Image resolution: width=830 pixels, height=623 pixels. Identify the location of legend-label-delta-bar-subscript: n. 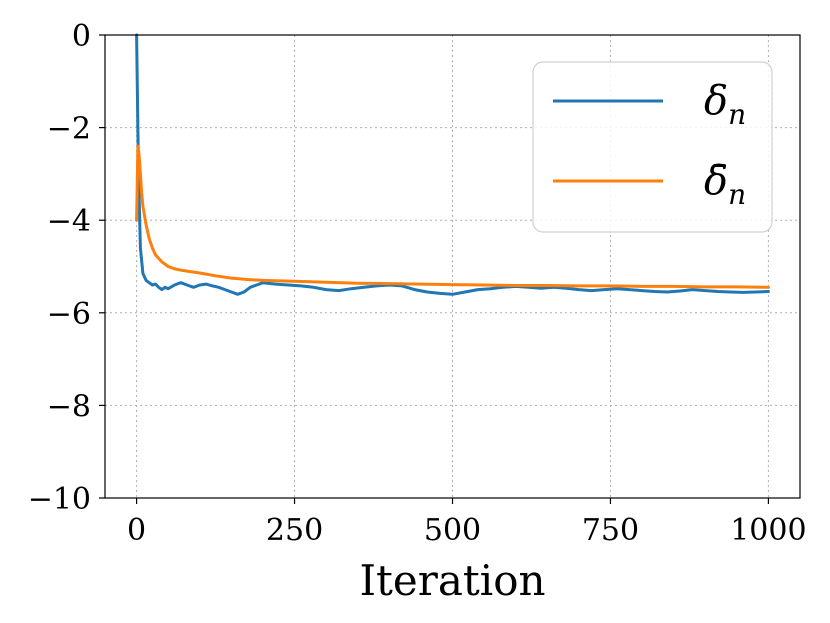
(737, 194).